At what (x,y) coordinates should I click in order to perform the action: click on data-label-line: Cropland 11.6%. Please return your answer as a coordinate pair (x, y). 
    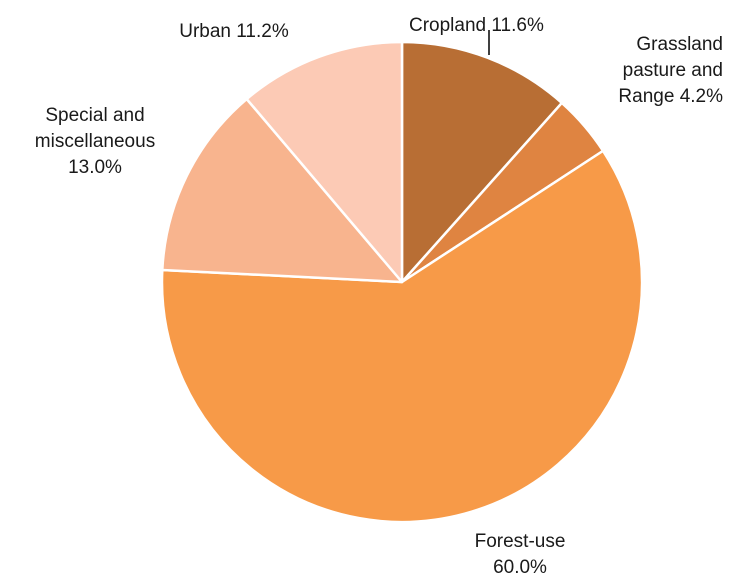
    Looking at the image, I should click on (476, 25).